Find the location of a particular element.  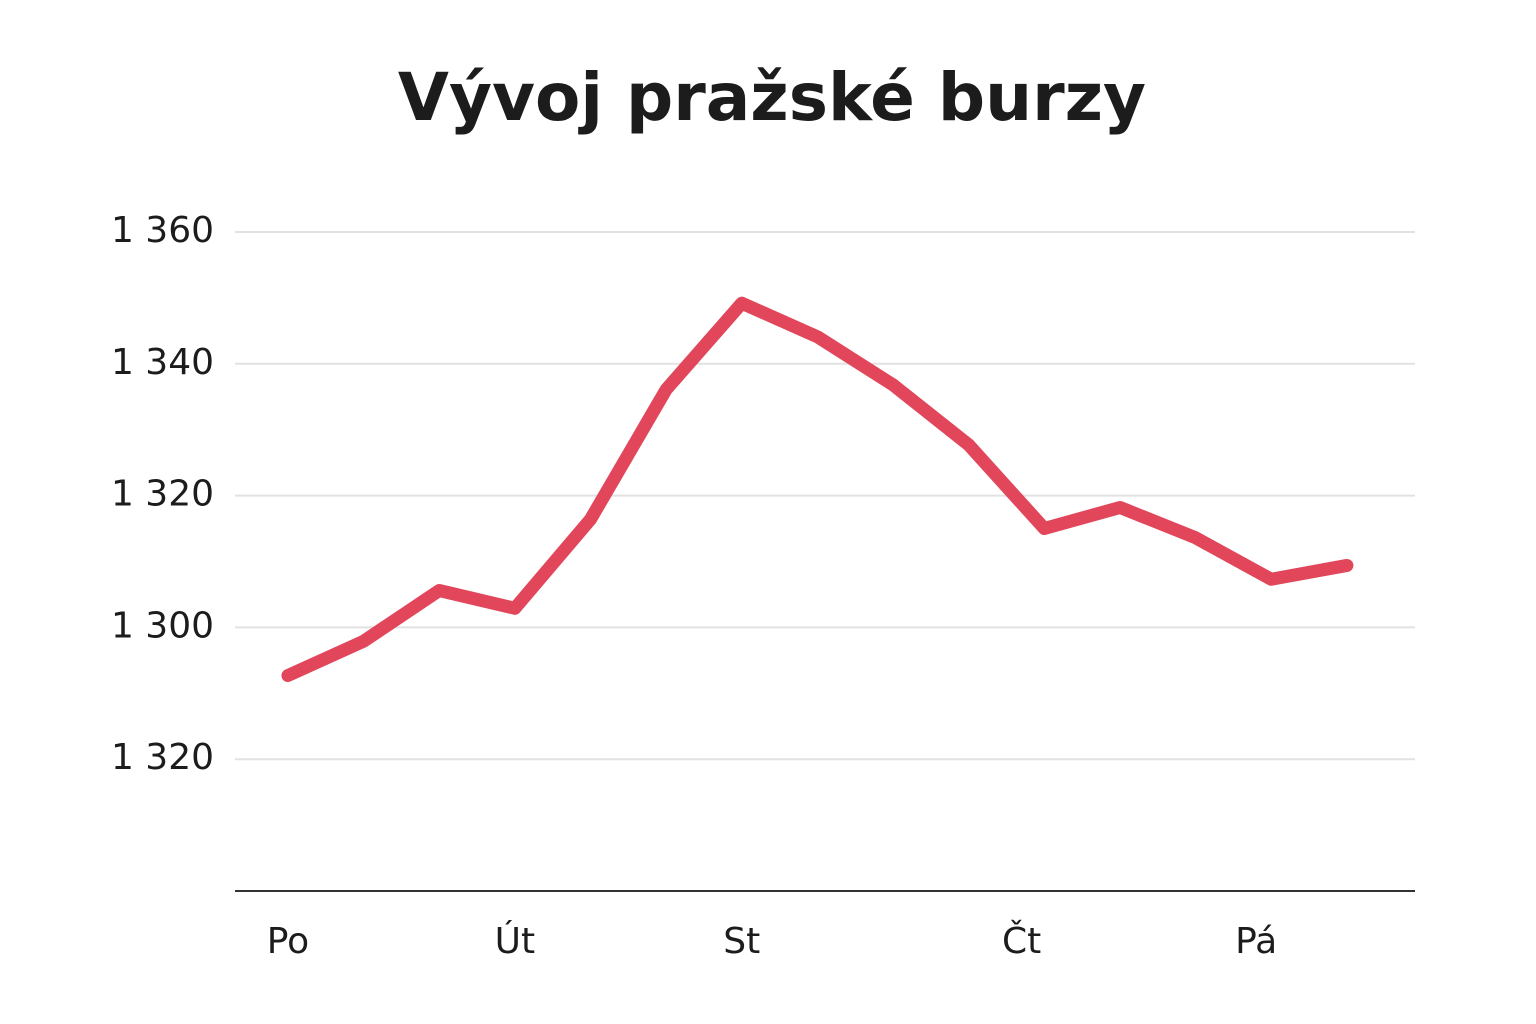

x-tick-label: Čt is located at coordinates (1021, 941).